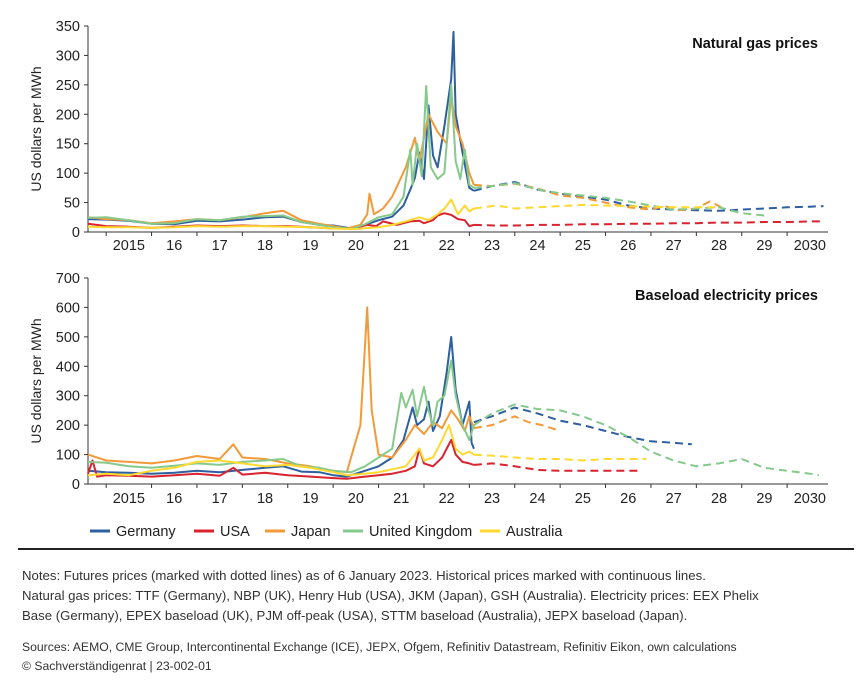  Describe the element at coordinates (68, 367) in the screenshot. I see `y-tick-label: 400` at that location.